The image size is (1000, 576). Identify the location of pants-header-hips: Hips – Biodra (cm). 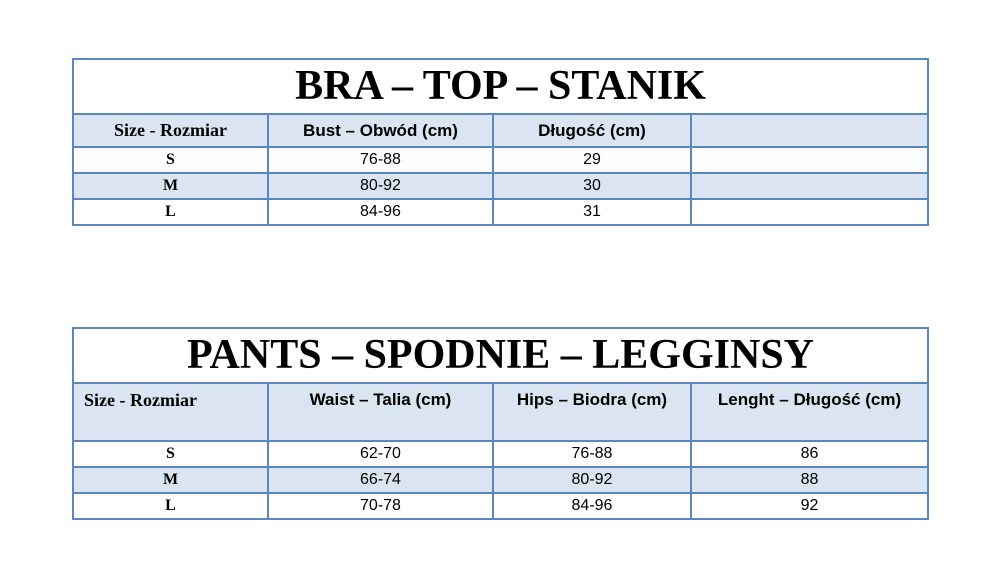
(592, 412).